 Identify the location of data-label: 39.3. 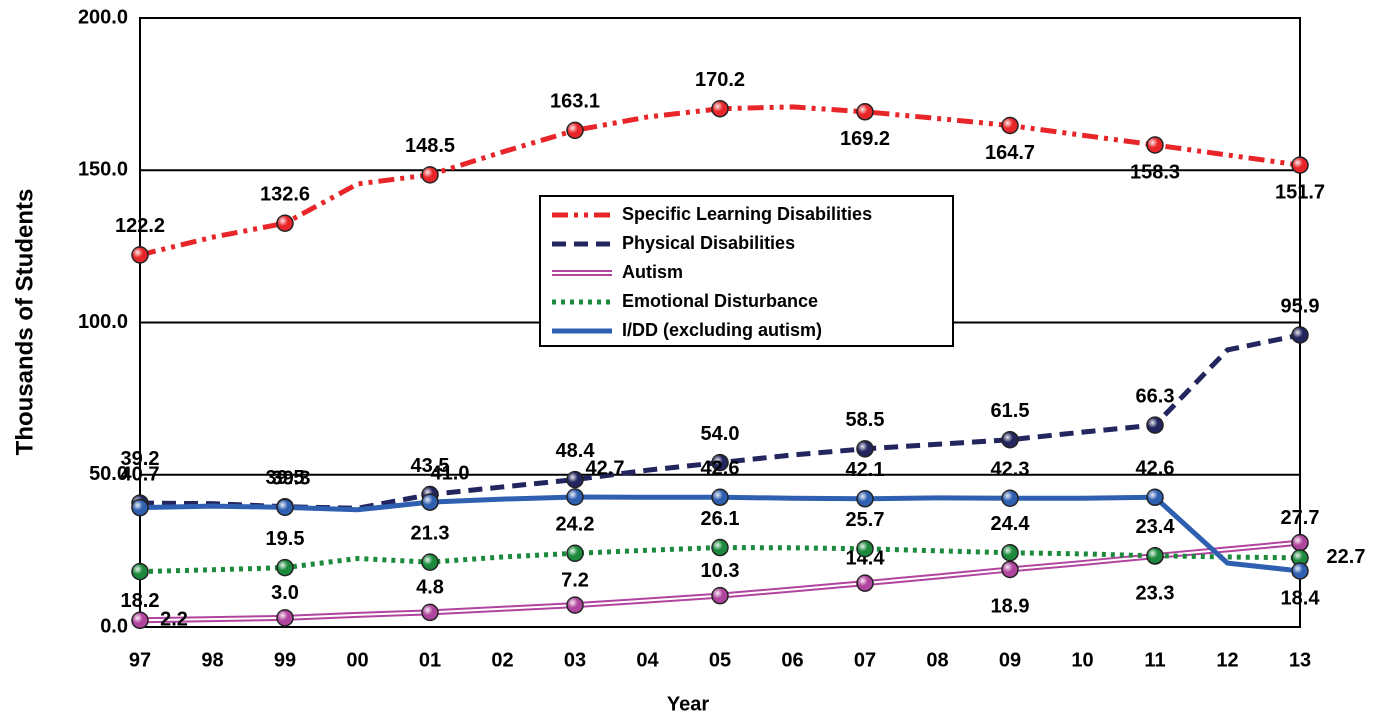
(291, 479).